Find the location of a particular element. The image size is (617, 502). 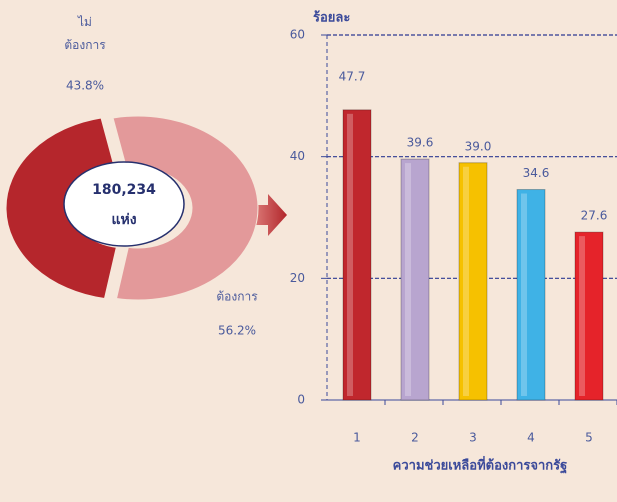

slice-label: ต้องการ is located at coordinates (237, 297).